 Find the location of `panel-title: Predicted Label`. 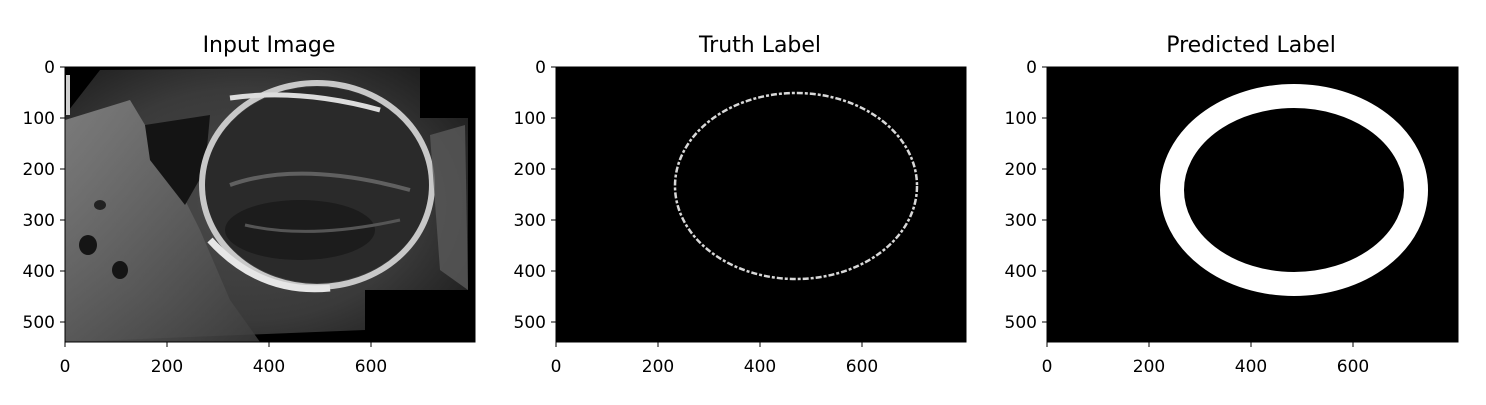

panel-title: Predicted Label is located at coordinates (1251, 45).